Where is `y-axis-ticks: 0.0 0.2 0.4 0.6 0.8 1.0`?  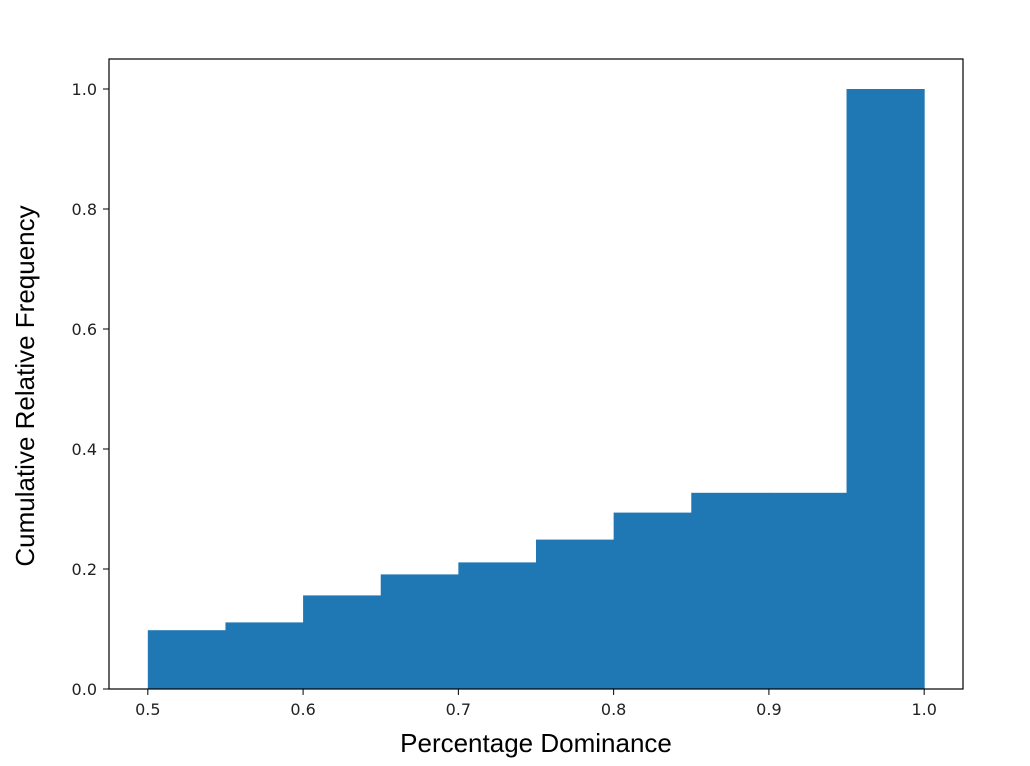 y-axis-ticks: 0.0 0.2 0.4 0.6 0.8 1.0 is located at coordinates (90, 389).